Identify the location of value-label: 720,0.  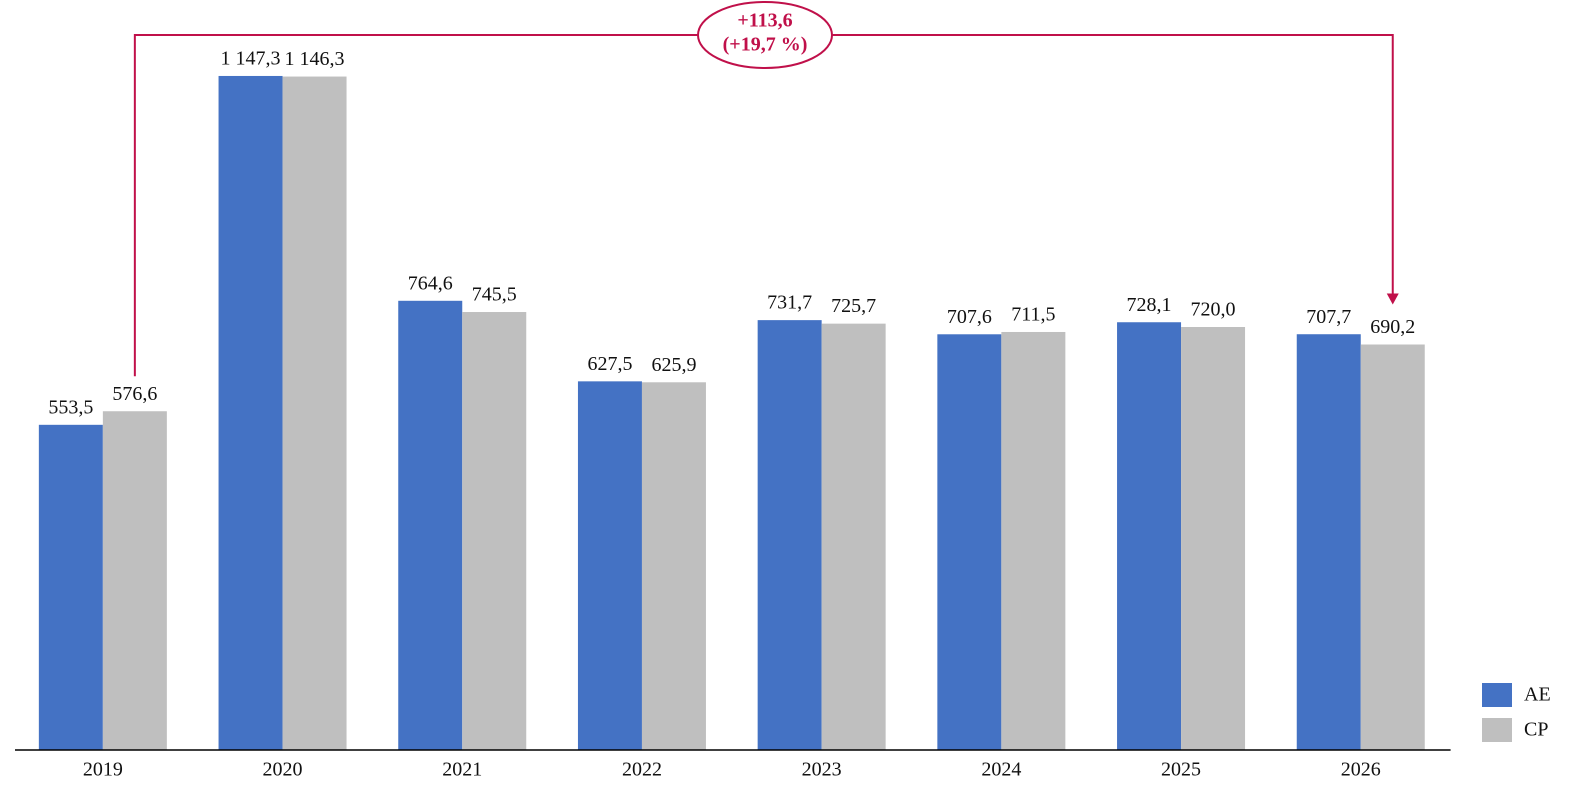
(1213, 310).